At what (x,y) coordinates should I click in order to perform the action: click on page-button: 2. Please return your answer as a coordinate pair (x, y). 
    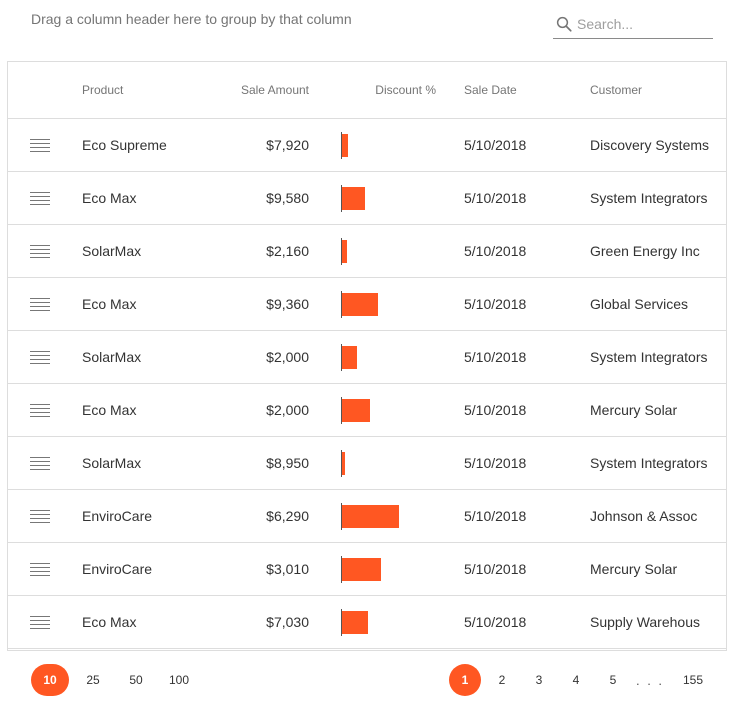
    Looking at the image, I should click on (502, 680).